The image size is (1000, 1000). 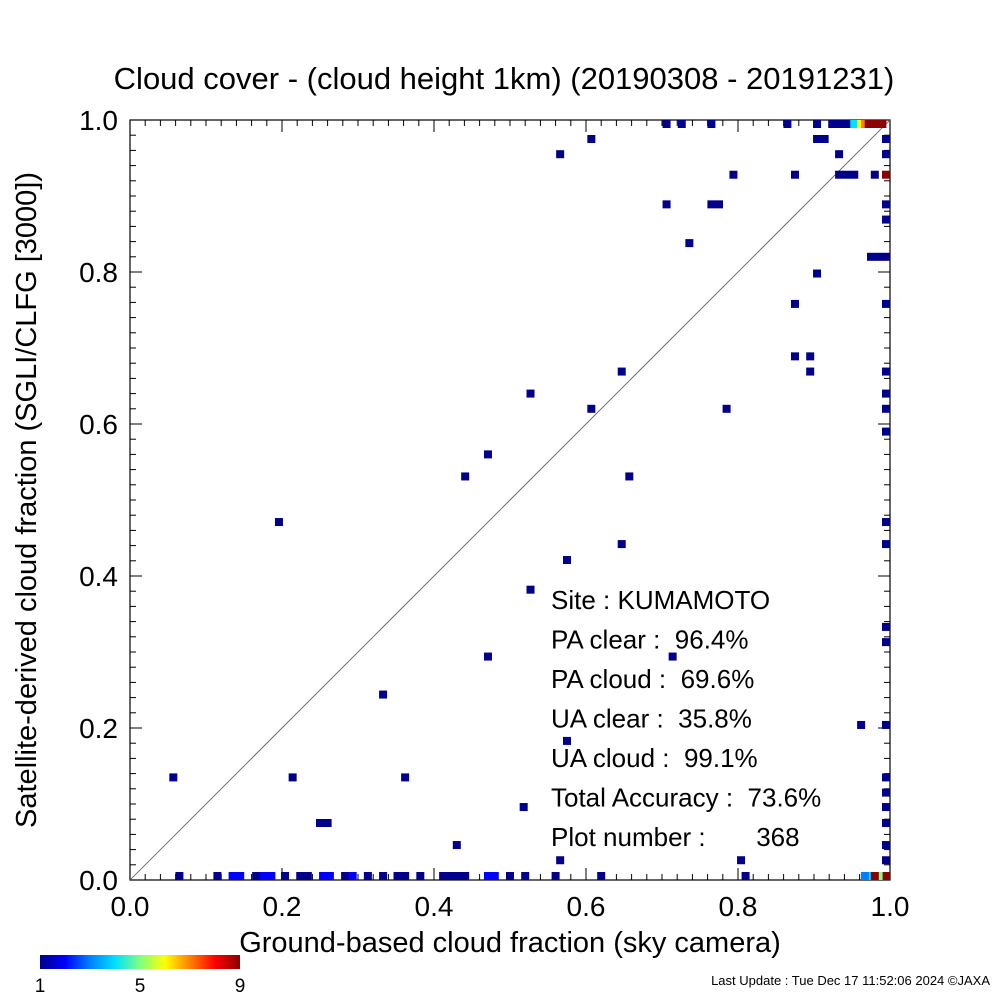 I want to click on colorbar-label-max: 9, so click(x=240, y=986).